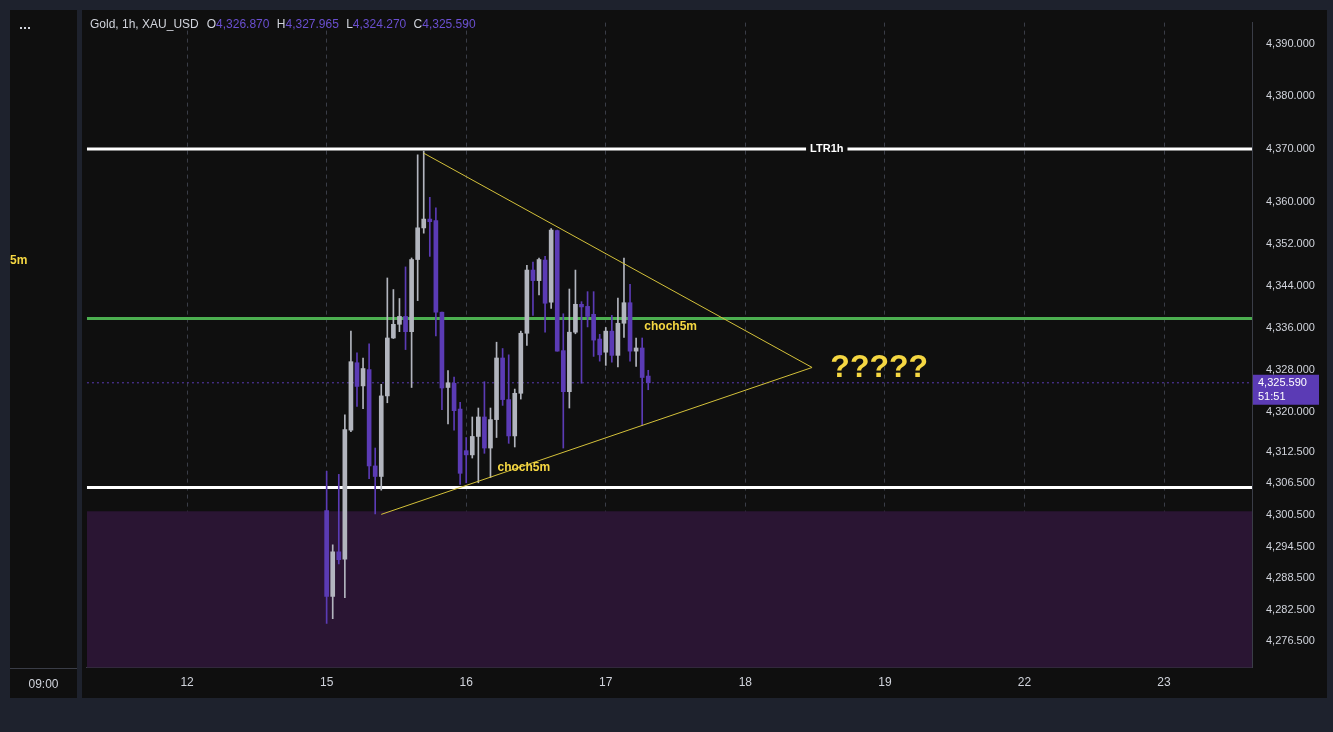 The height and width of the screenshot is (732, 1333). What do you see at coordinates (1290, 327) in the screenshot?
I see `y-tick-label: 4,336.000` at bounding box center [1290, 327].